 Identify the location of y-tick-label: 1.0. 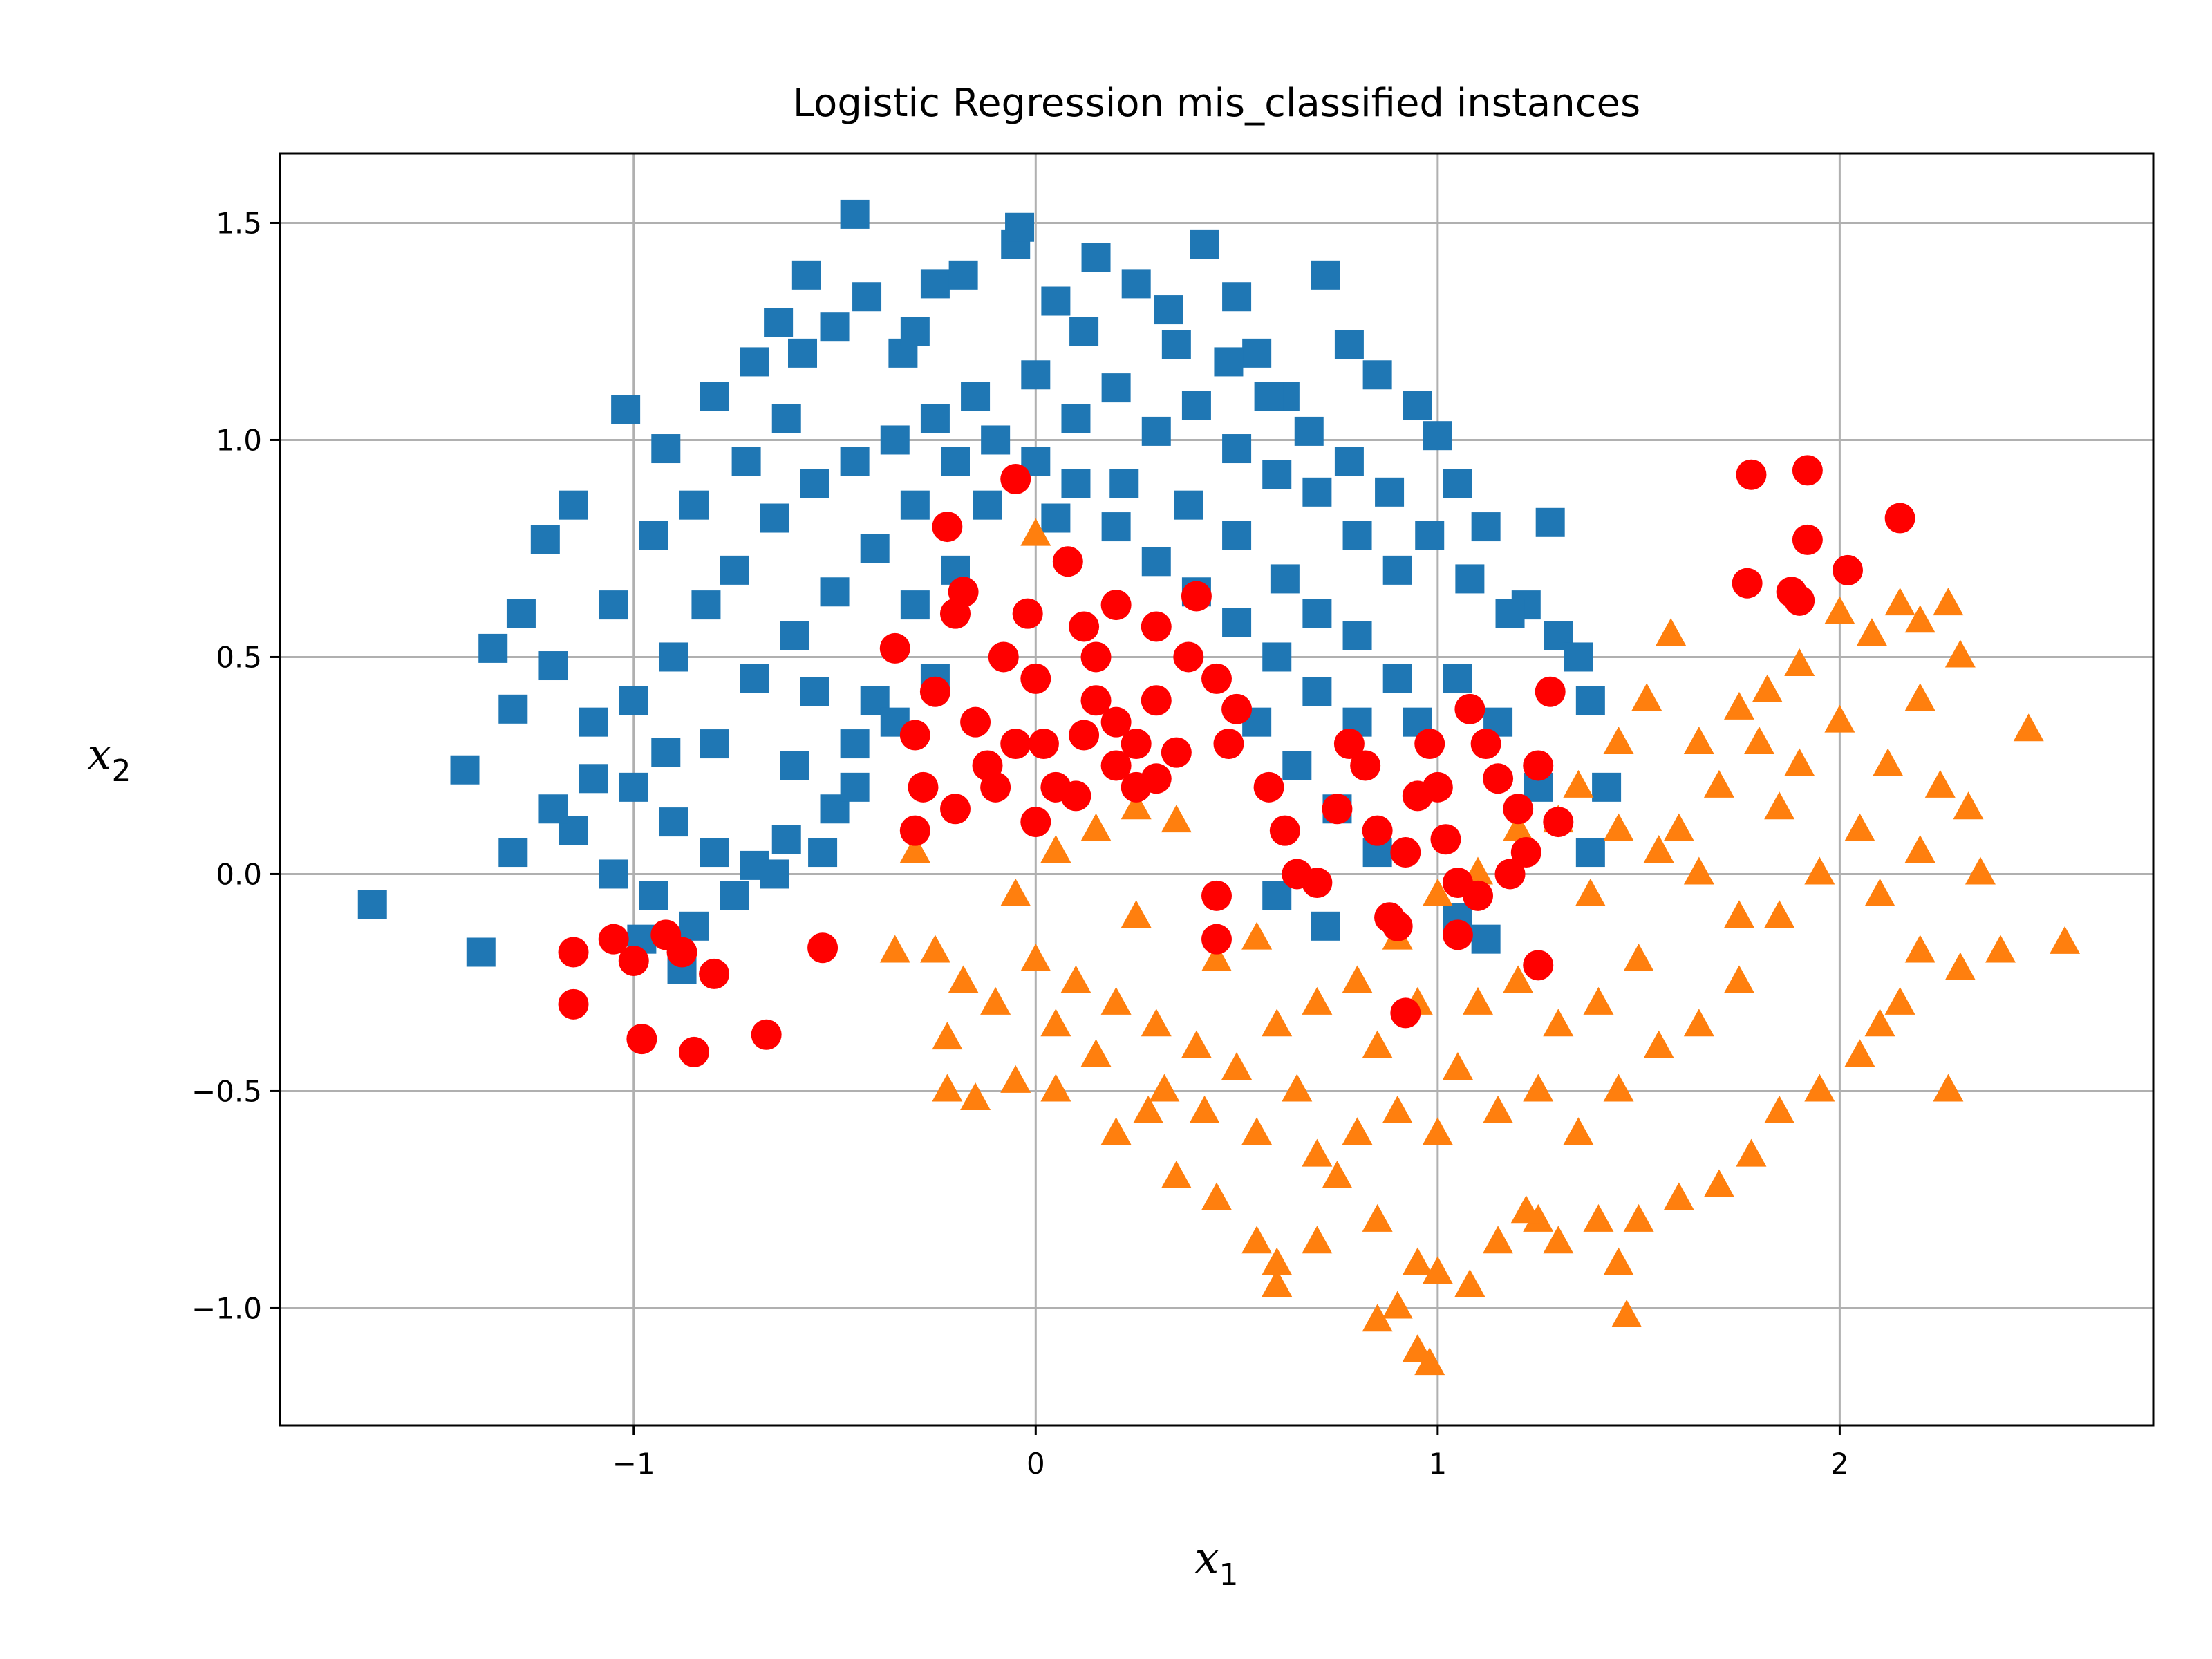
(239, 440).